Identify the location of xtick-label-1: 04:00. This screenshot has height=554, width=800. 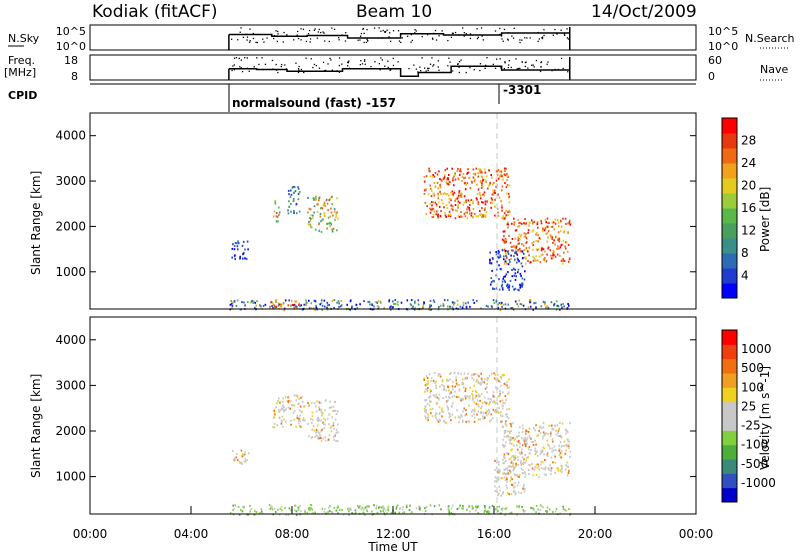
(191, 534).